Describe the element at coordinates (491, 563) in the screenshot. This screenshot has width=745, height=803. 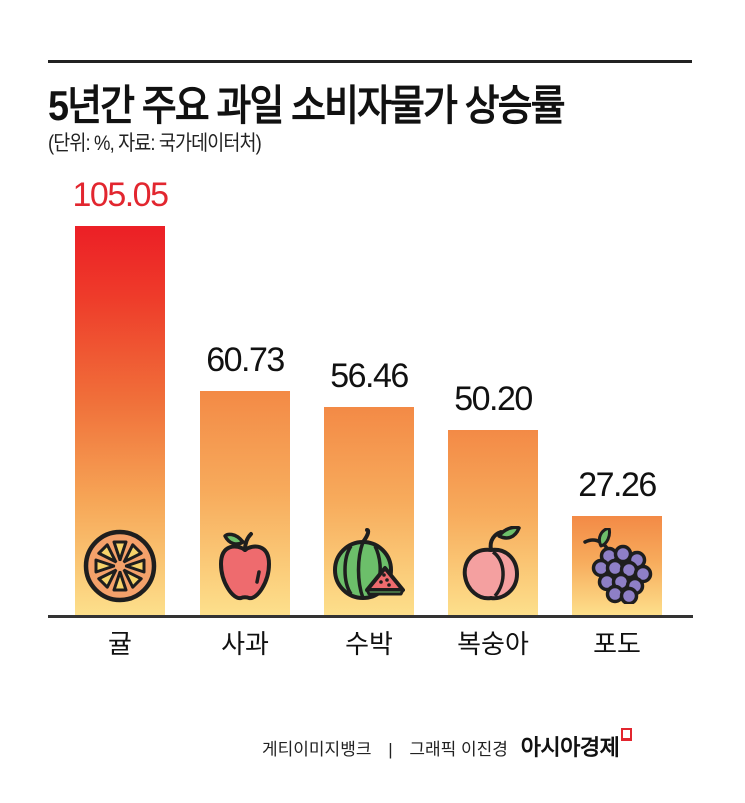
I see `peach-icon` at that location.